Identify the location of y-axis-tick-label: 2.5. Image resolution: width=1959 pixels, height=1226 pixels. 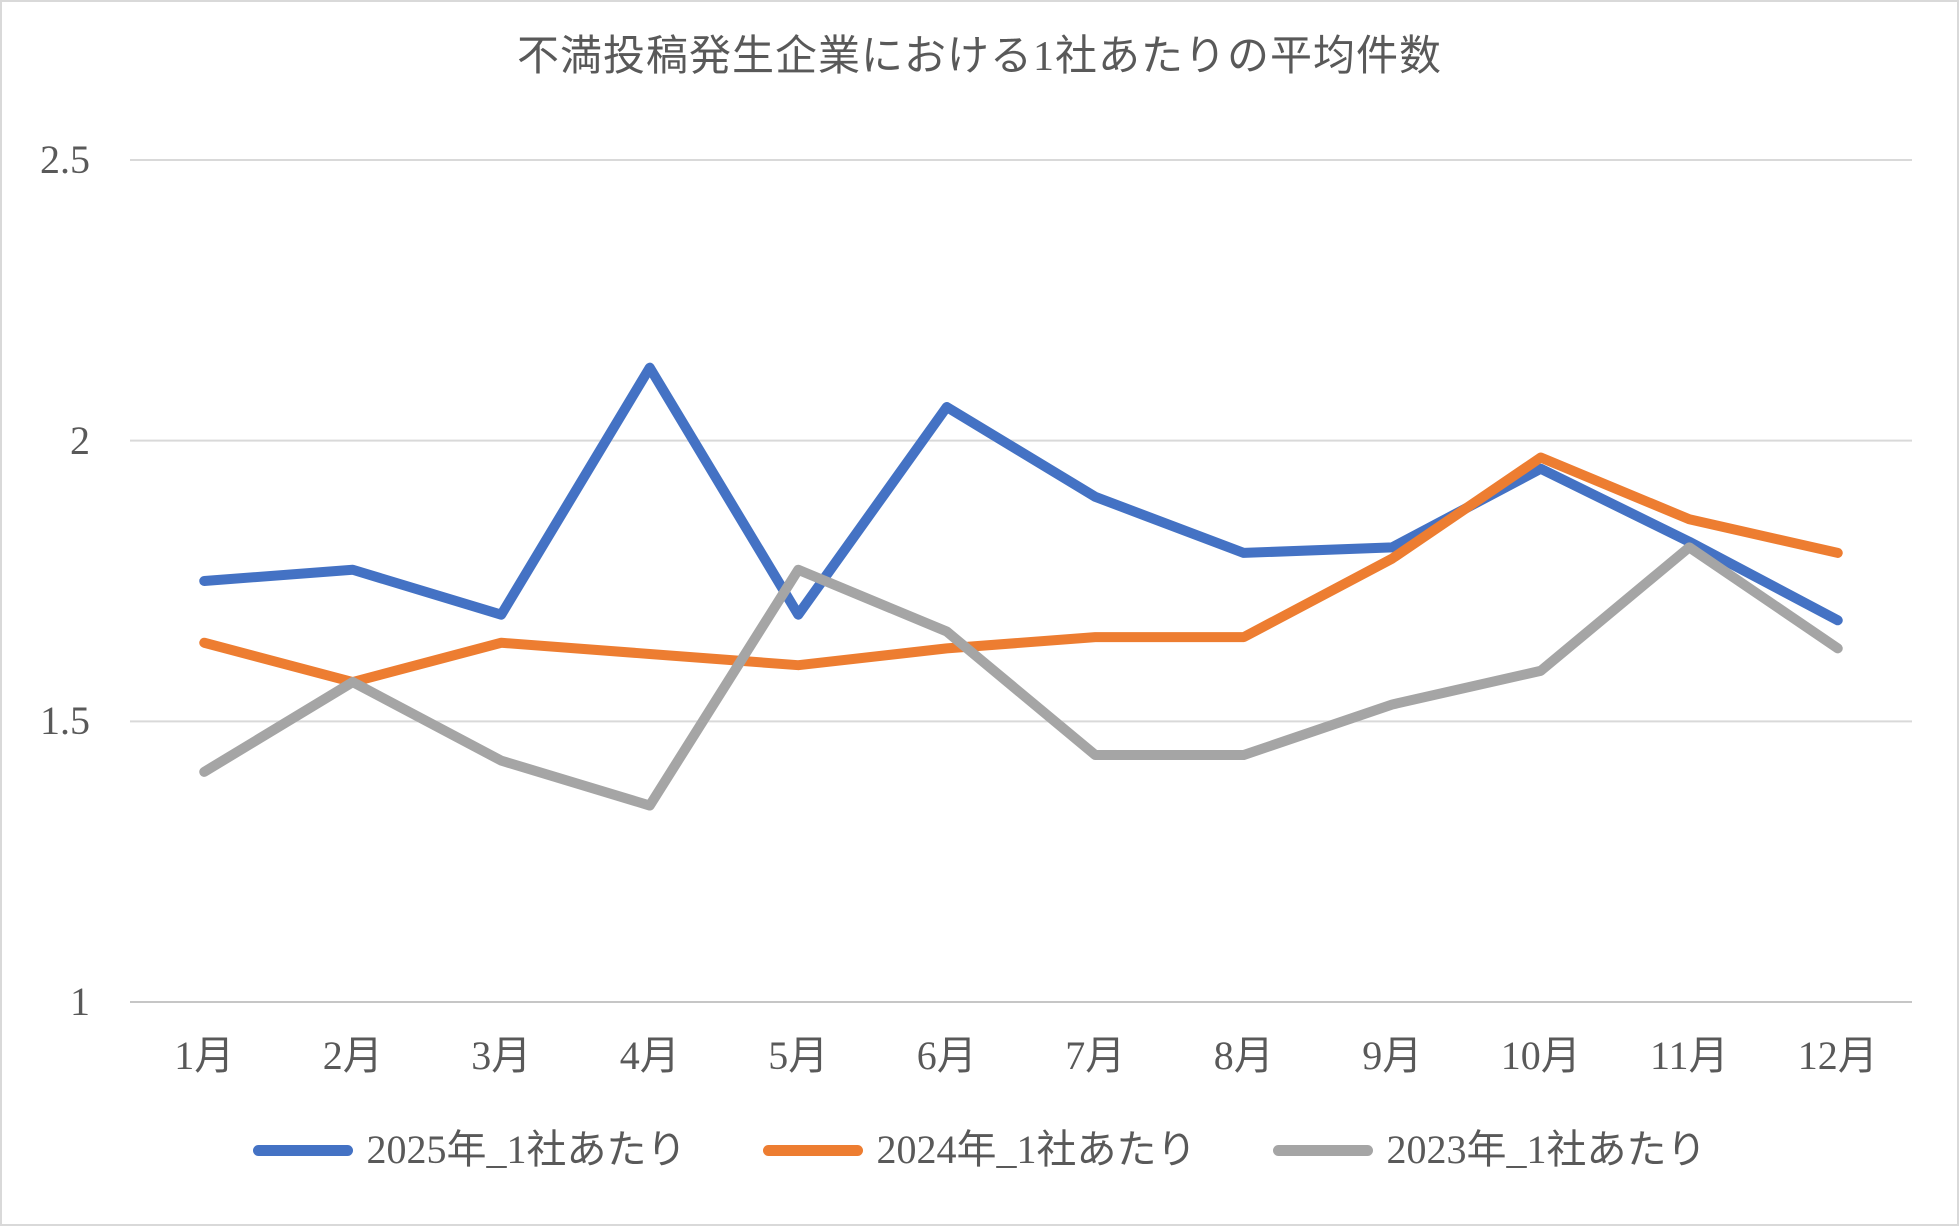
(65, 159).